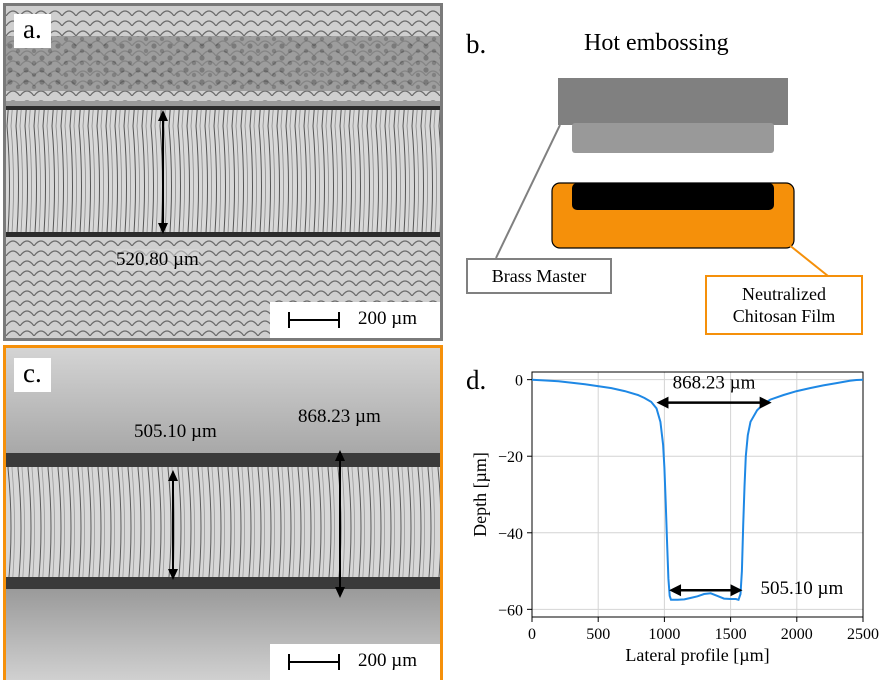  What do you see at coordinates (476, 44) in the screenshot?
I see `panel-b-letter: b.` at bounding box center [476, 44].